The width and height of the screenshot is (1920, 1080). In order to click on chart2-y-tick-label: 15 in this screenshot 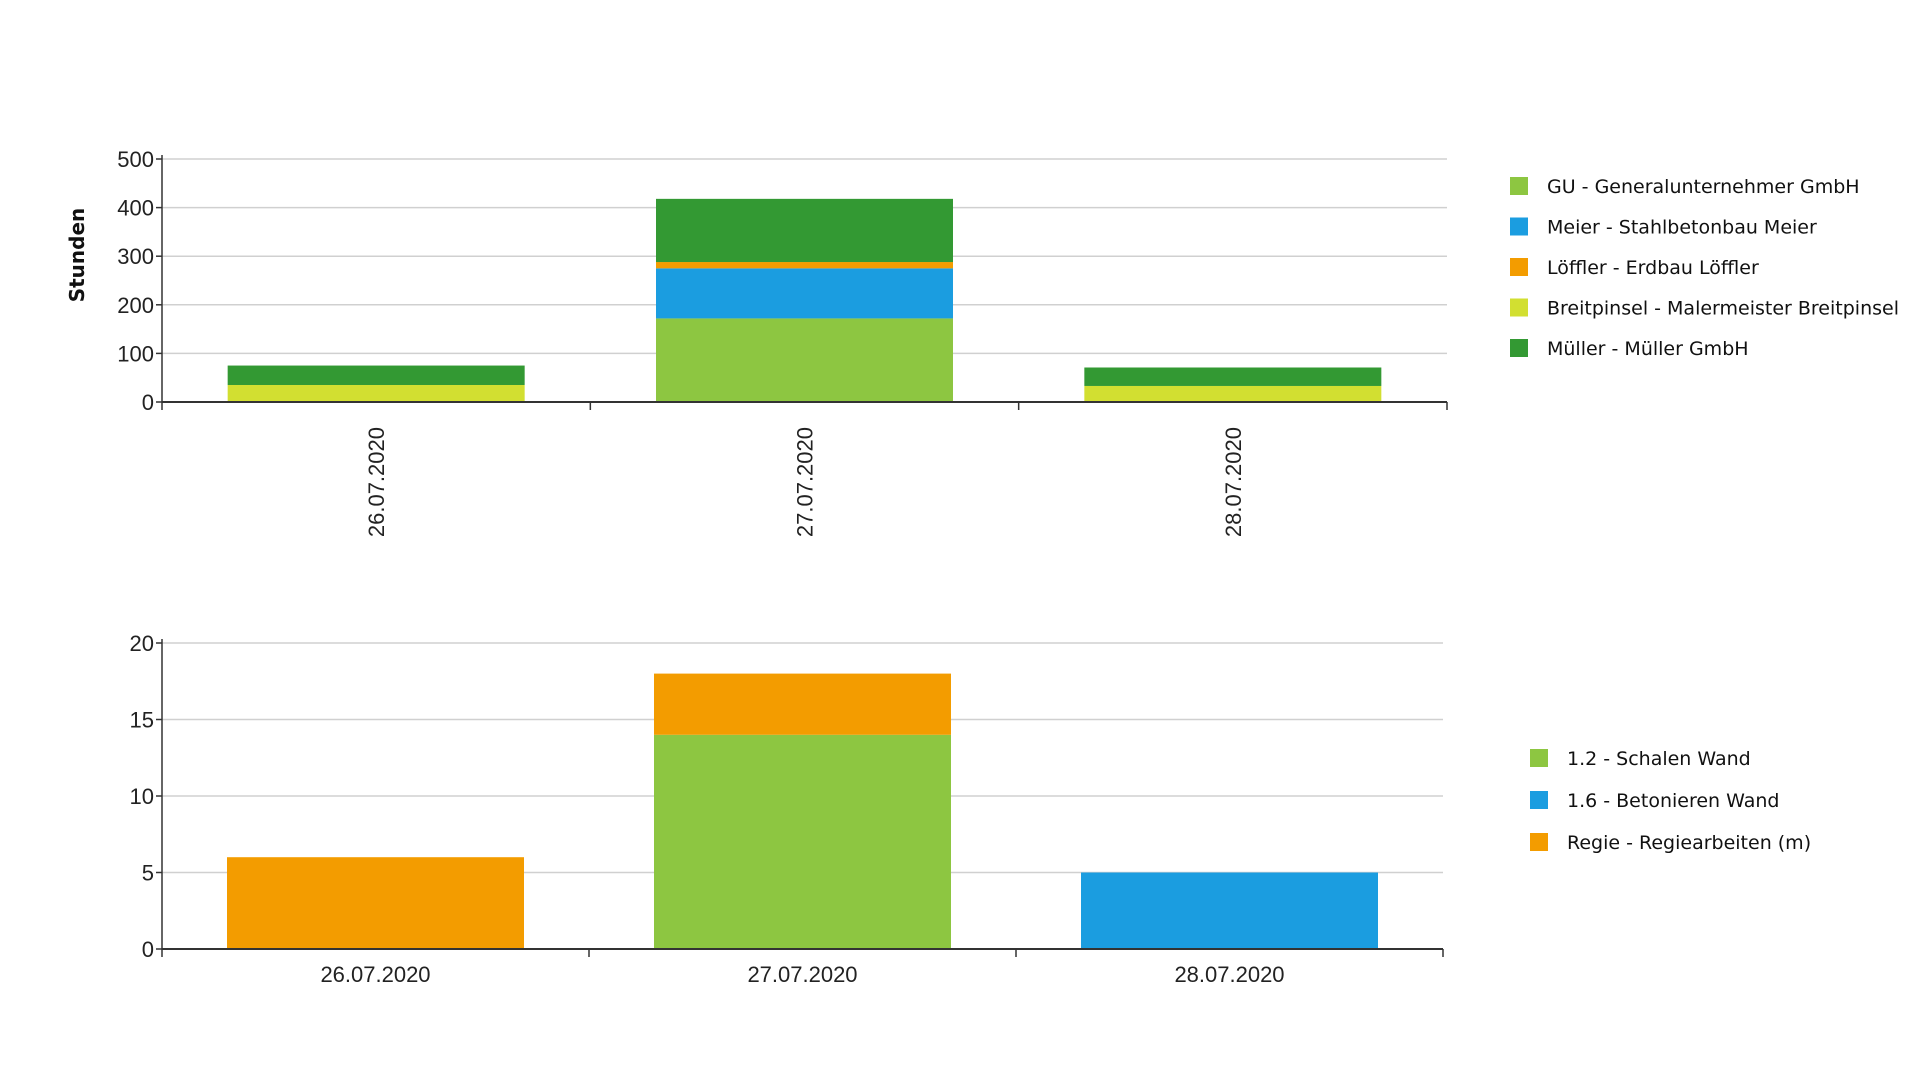, I will do `click(142, 720)`.